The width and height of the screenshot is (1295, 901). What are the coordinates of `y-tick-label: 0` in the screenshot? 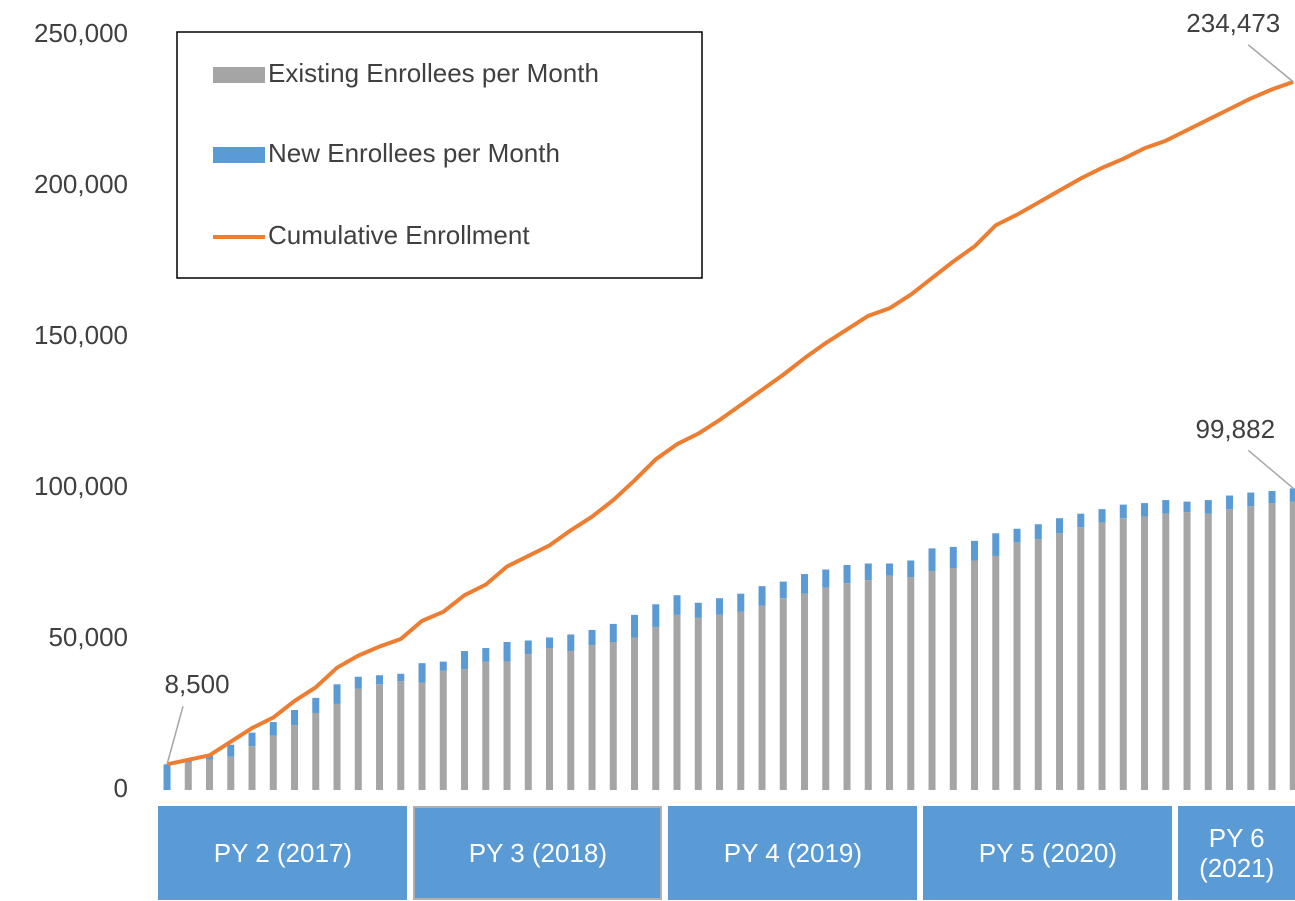 It's located at (121, 788).